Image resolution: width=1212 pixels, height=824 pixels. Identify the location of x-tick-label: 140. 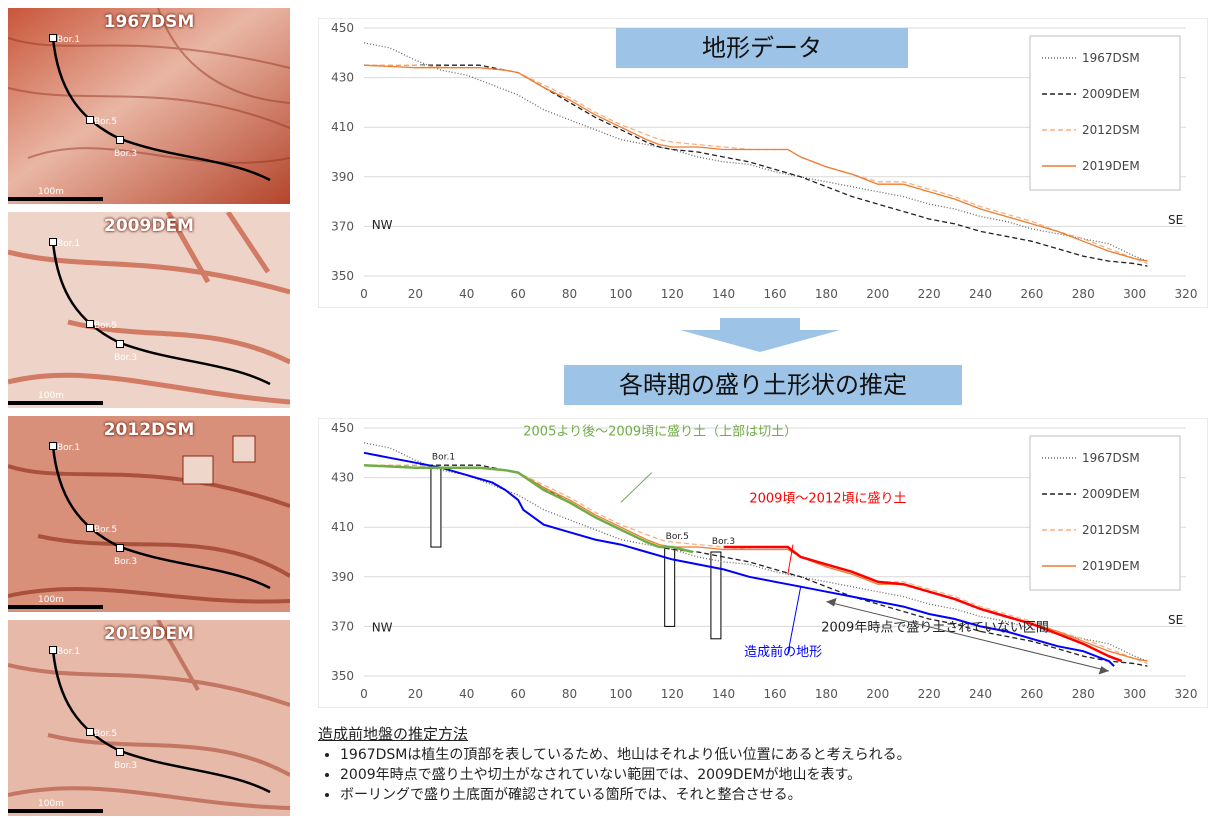
(723, 694).